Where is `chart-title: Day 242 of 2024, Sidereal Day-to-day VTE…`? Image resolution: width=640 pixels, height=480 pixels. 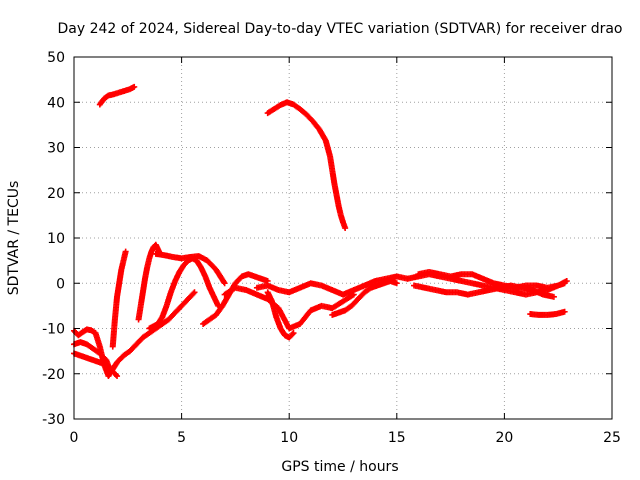 chart-title: Day 242 of 2024, Sidereal Day-to-day VTE… is located at coordinates (339, 29).